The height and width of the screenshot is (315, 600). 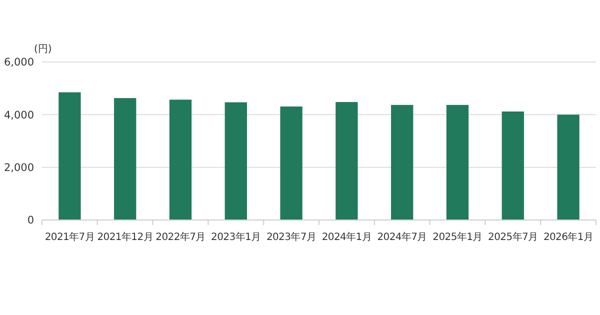 I want to click on y-tick-label: 2,000, so click(x=19, y=168).